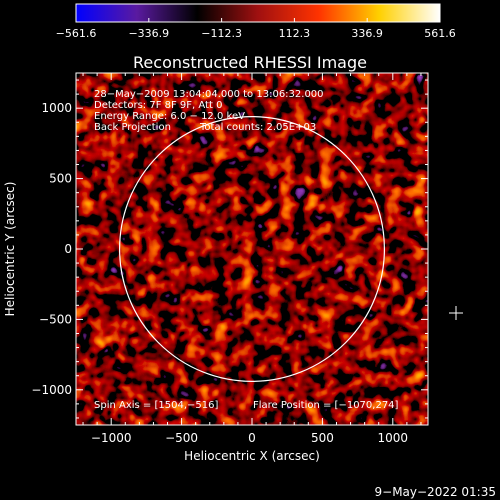 The height and width of the screenshot is (500, 500). What do you see at coordinates (169, 116) in the screenshot?
I see `info-energy-range: Energy Range: 6.0 − 12.0 keV` at bounding box center [169, 116].